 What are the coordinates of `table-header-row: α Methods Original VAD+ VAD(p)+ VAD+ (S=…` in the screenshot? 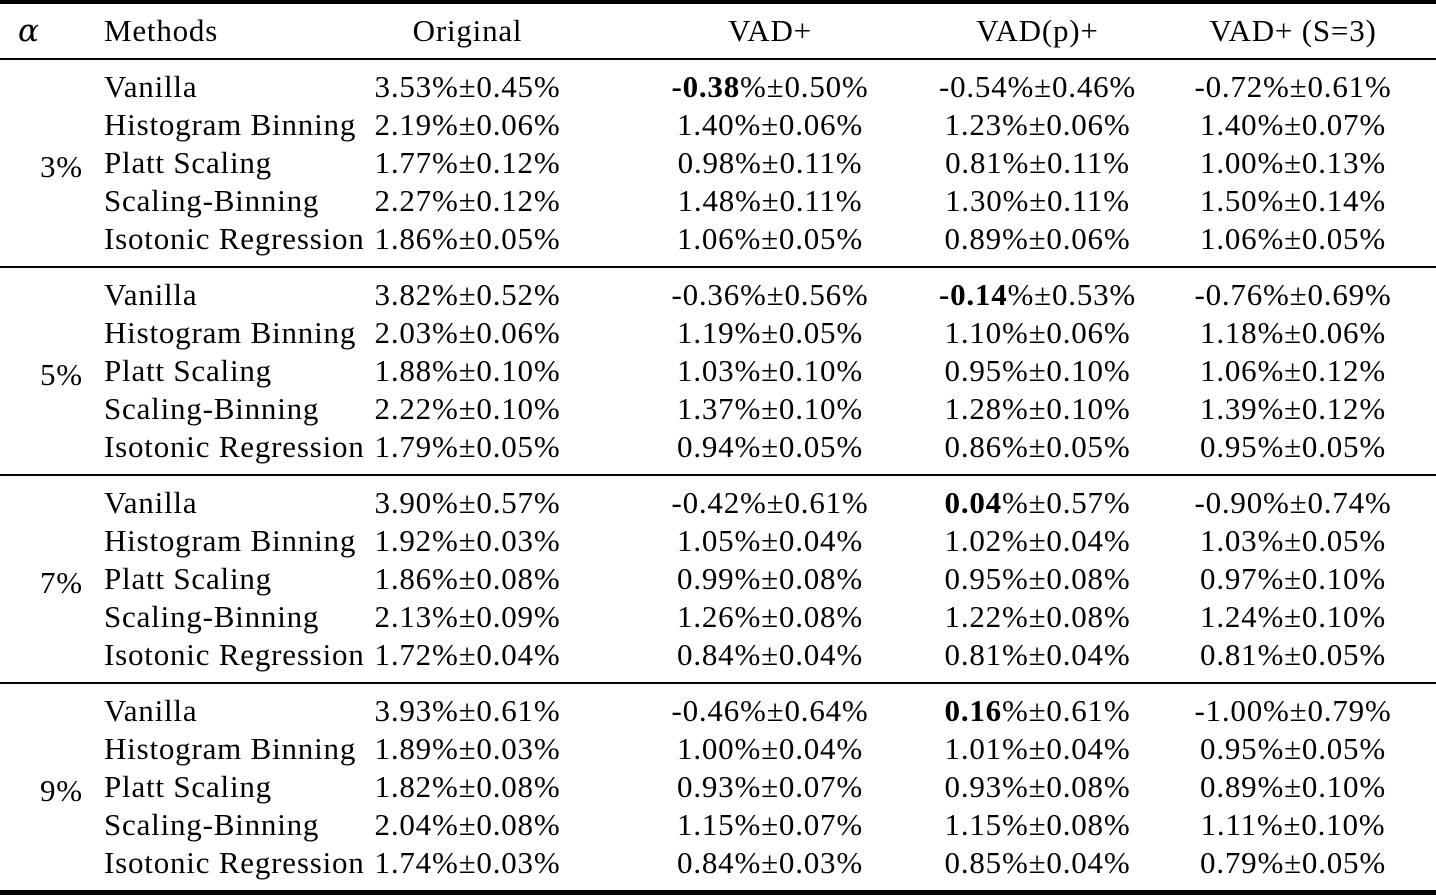 It's located at (718, 31).